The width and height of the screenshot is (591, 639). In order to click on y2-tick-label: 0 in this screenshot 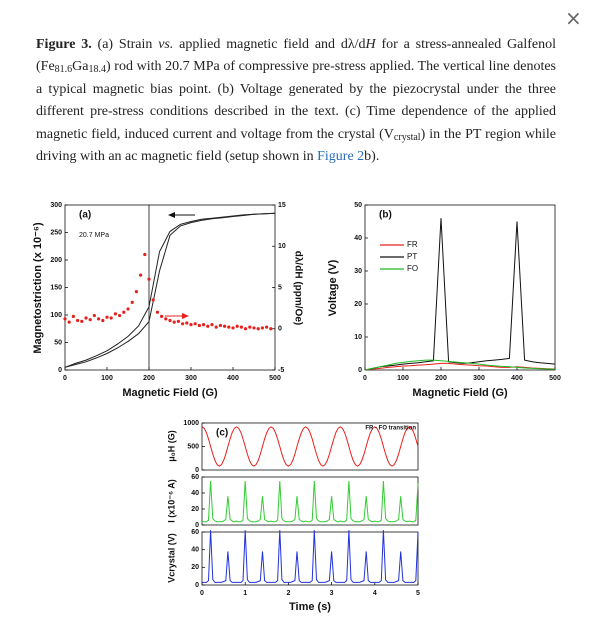, I will do `click(280, 329)`.